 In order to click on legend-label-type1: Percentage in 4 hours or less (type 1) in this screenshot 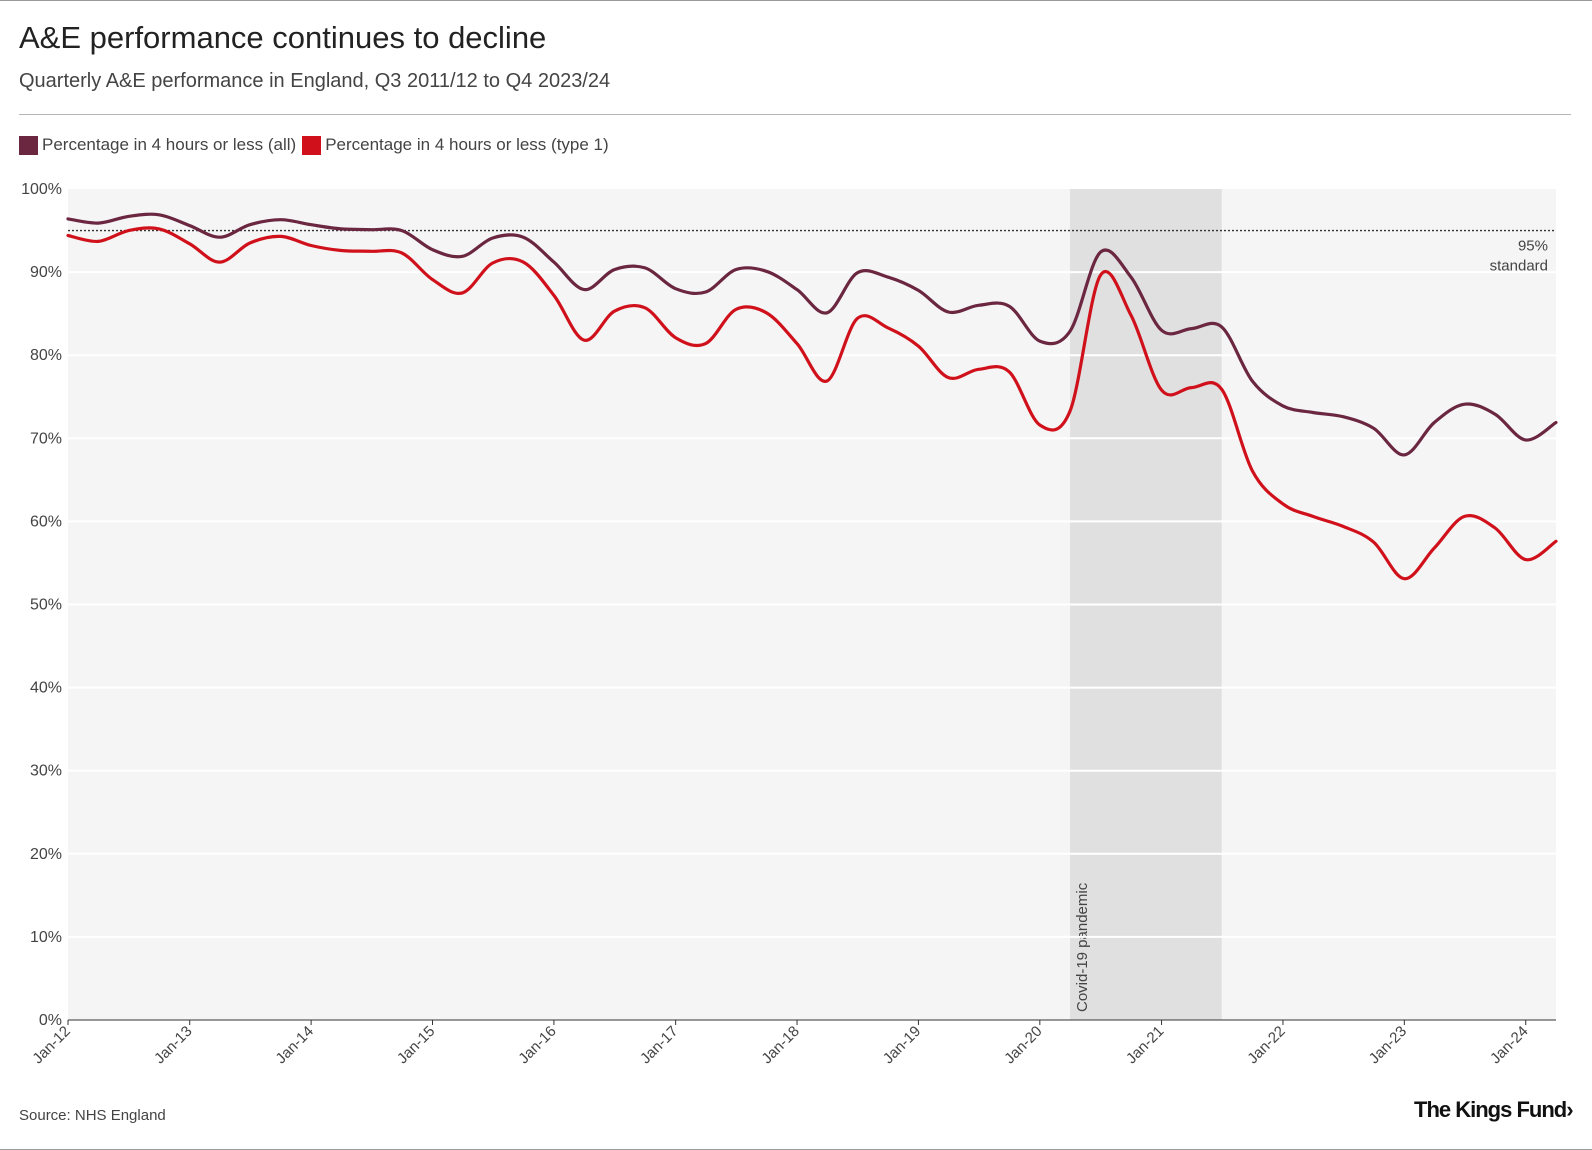, I will do `click(467, 144)`.